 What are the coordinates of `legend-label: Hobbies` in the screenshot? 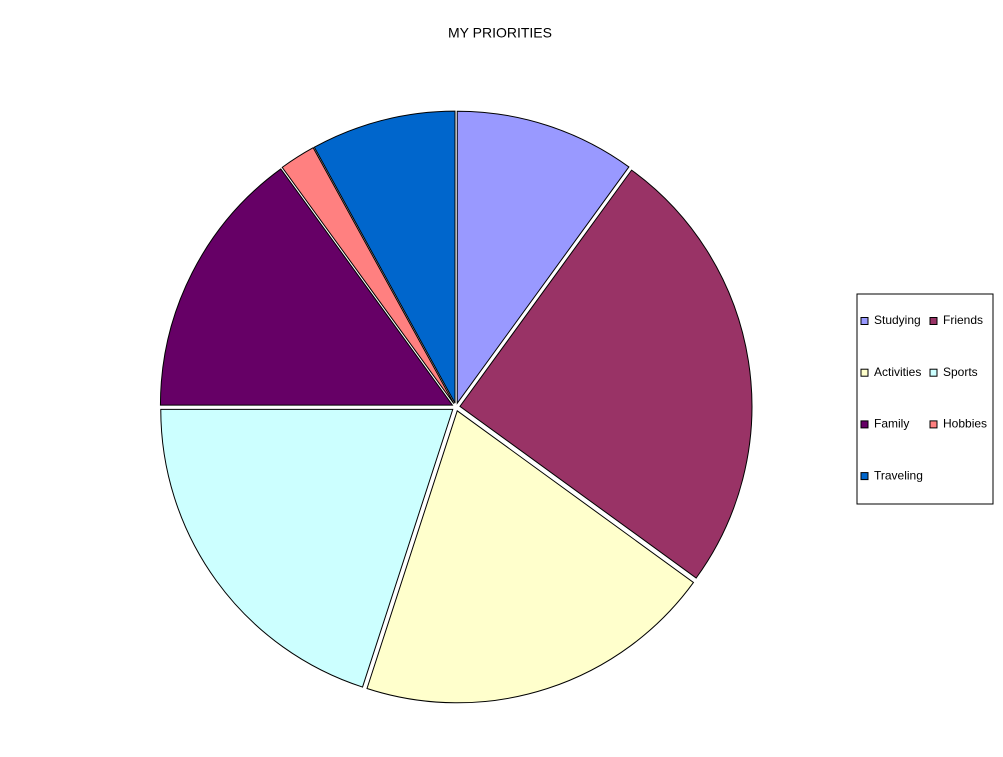 It's located at (965, 424).